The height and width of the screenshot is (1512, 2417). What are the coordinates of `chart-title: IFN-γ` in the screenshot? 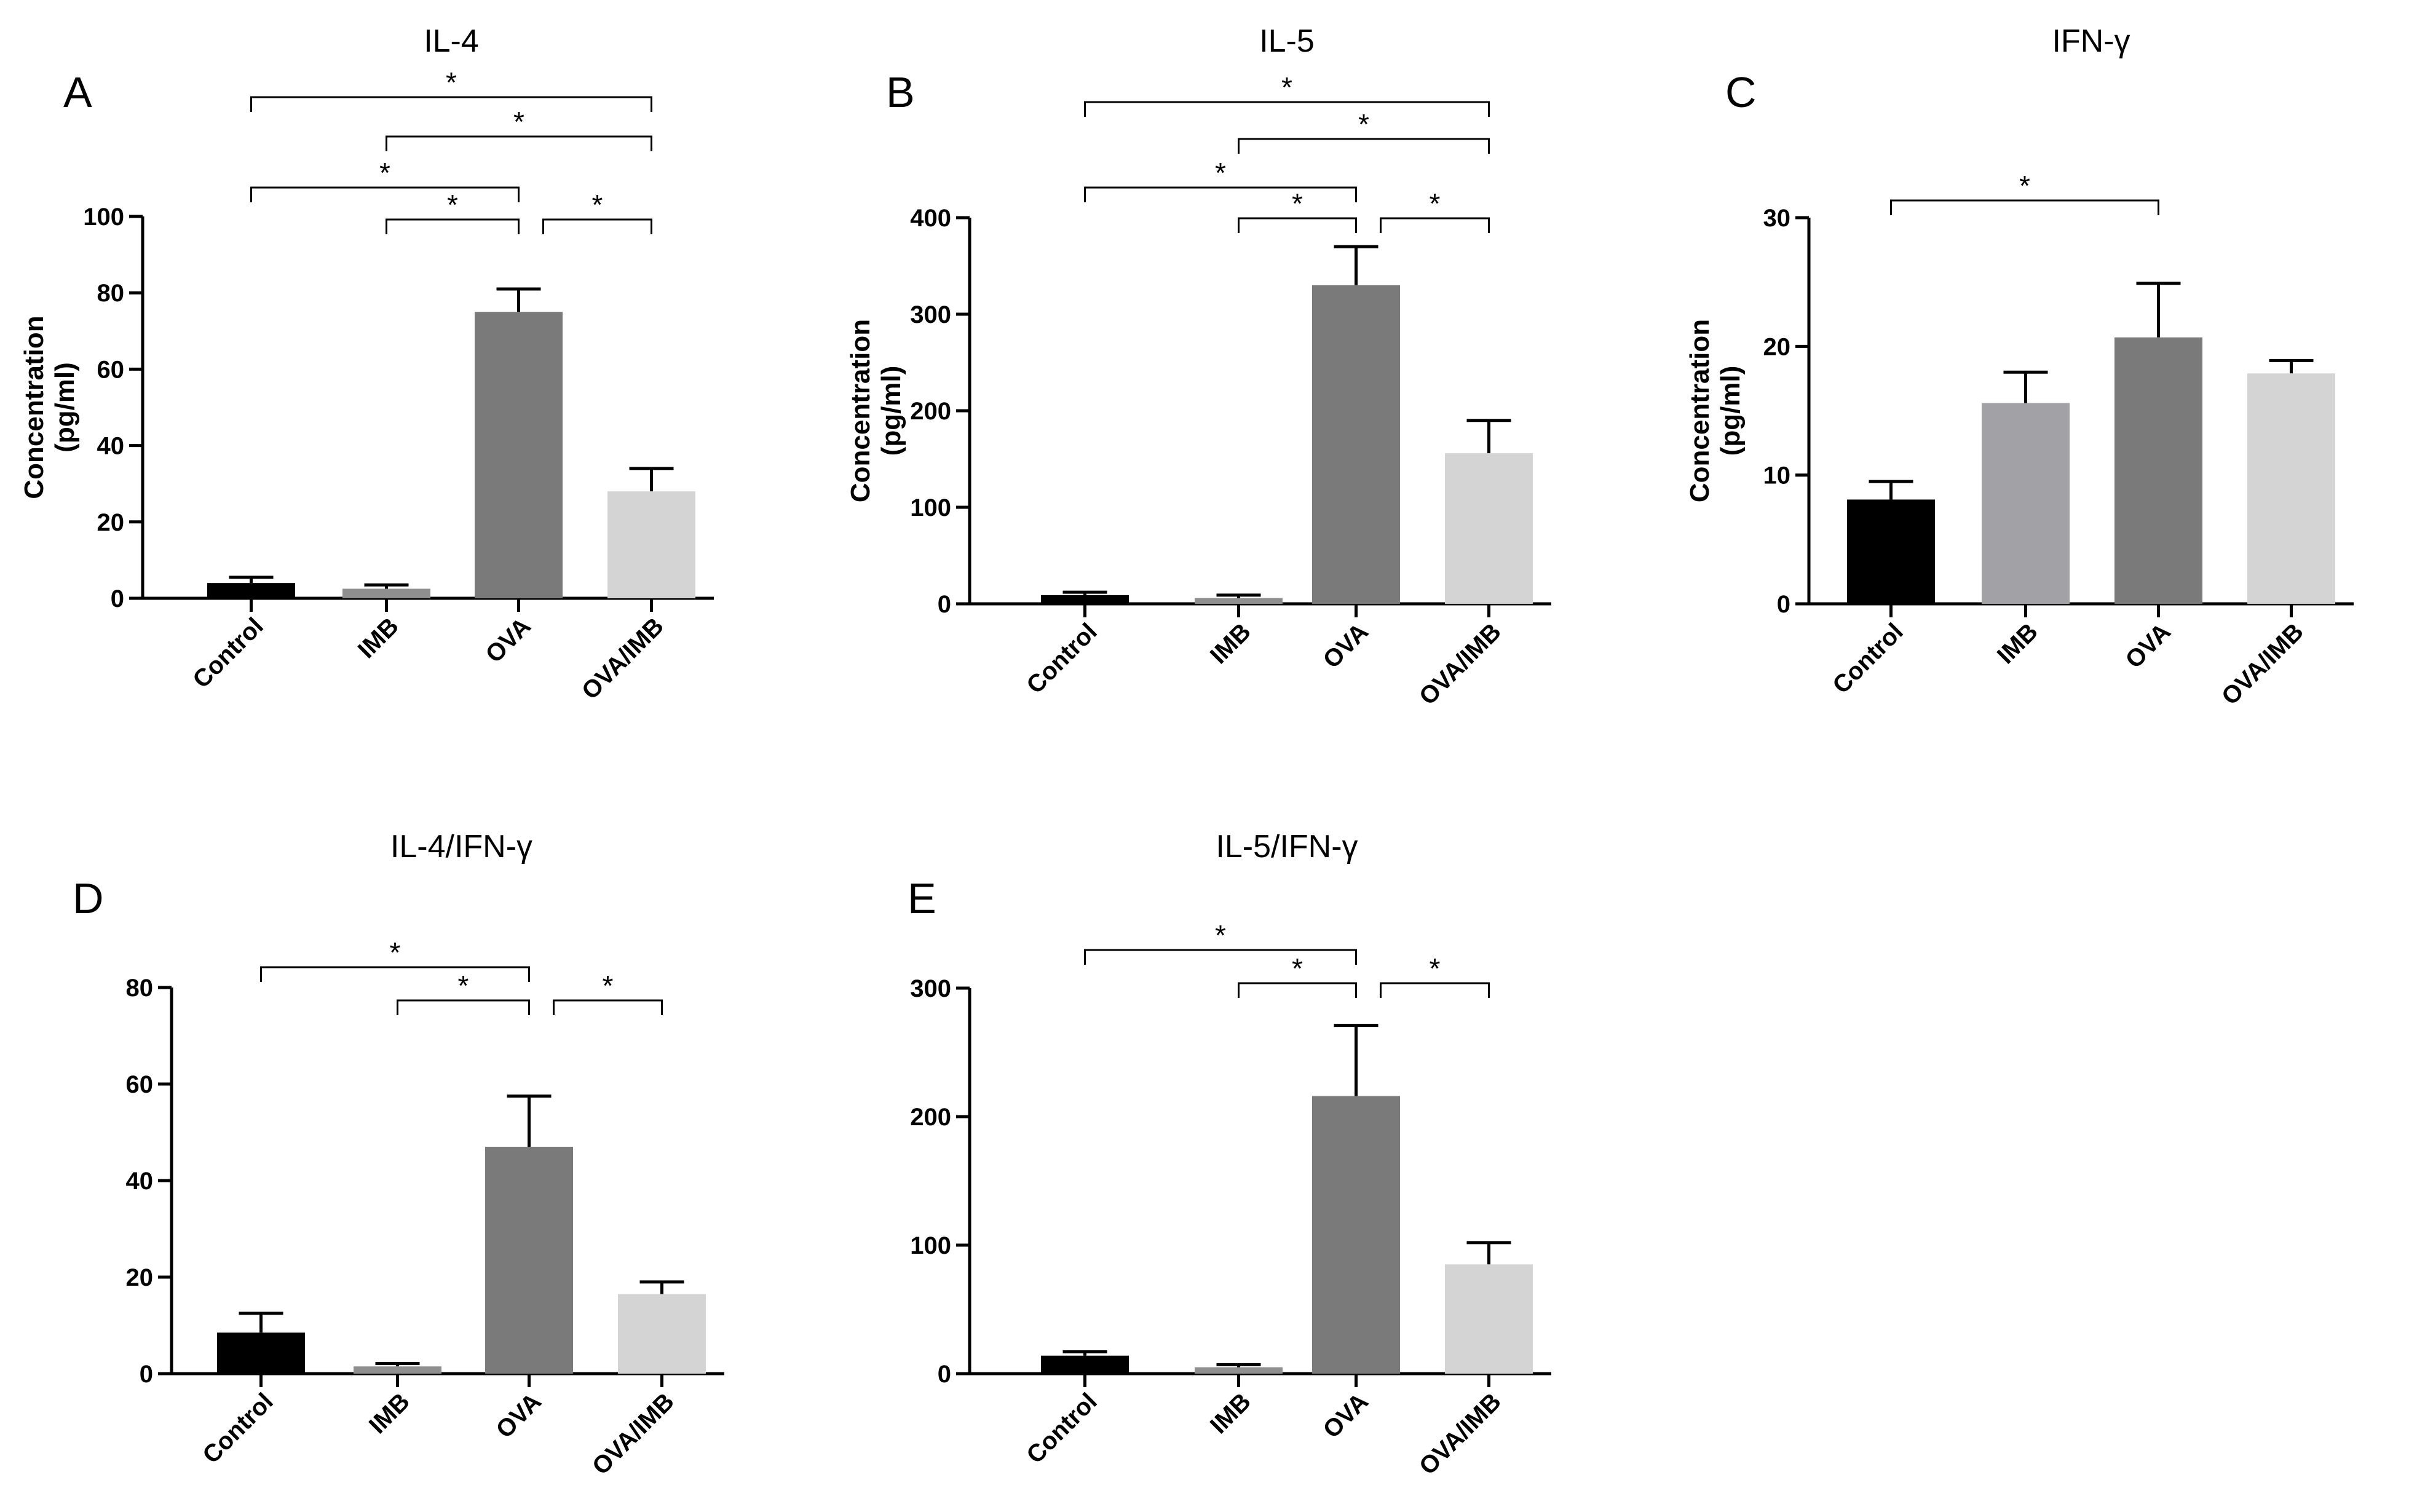 It's located at (2091, 41).